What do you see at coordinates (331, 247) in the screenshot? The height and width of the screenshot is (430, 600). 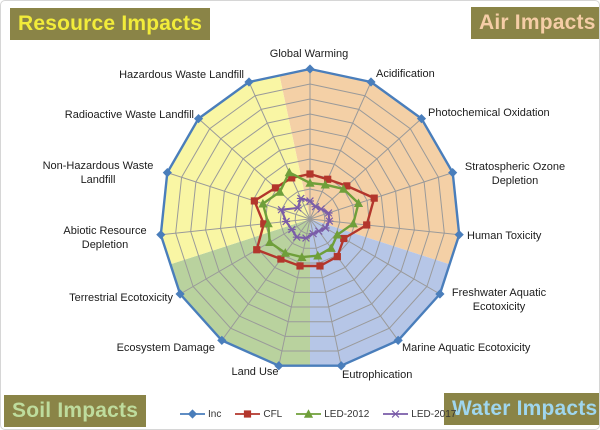 I see `series-marker-led-2012-marine-aquatic-ecotoxicity` at bounding box center [331, 247].